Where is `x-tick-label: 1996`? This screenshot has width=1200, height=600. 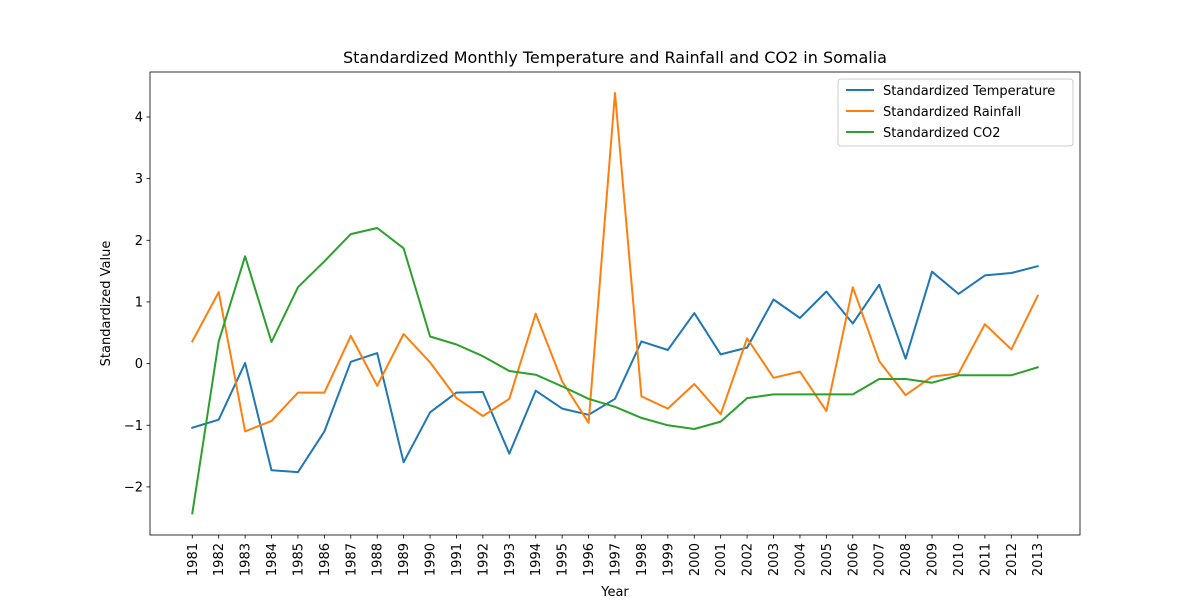 x-tick-label: 1996 is located at coordinates (589, 559).